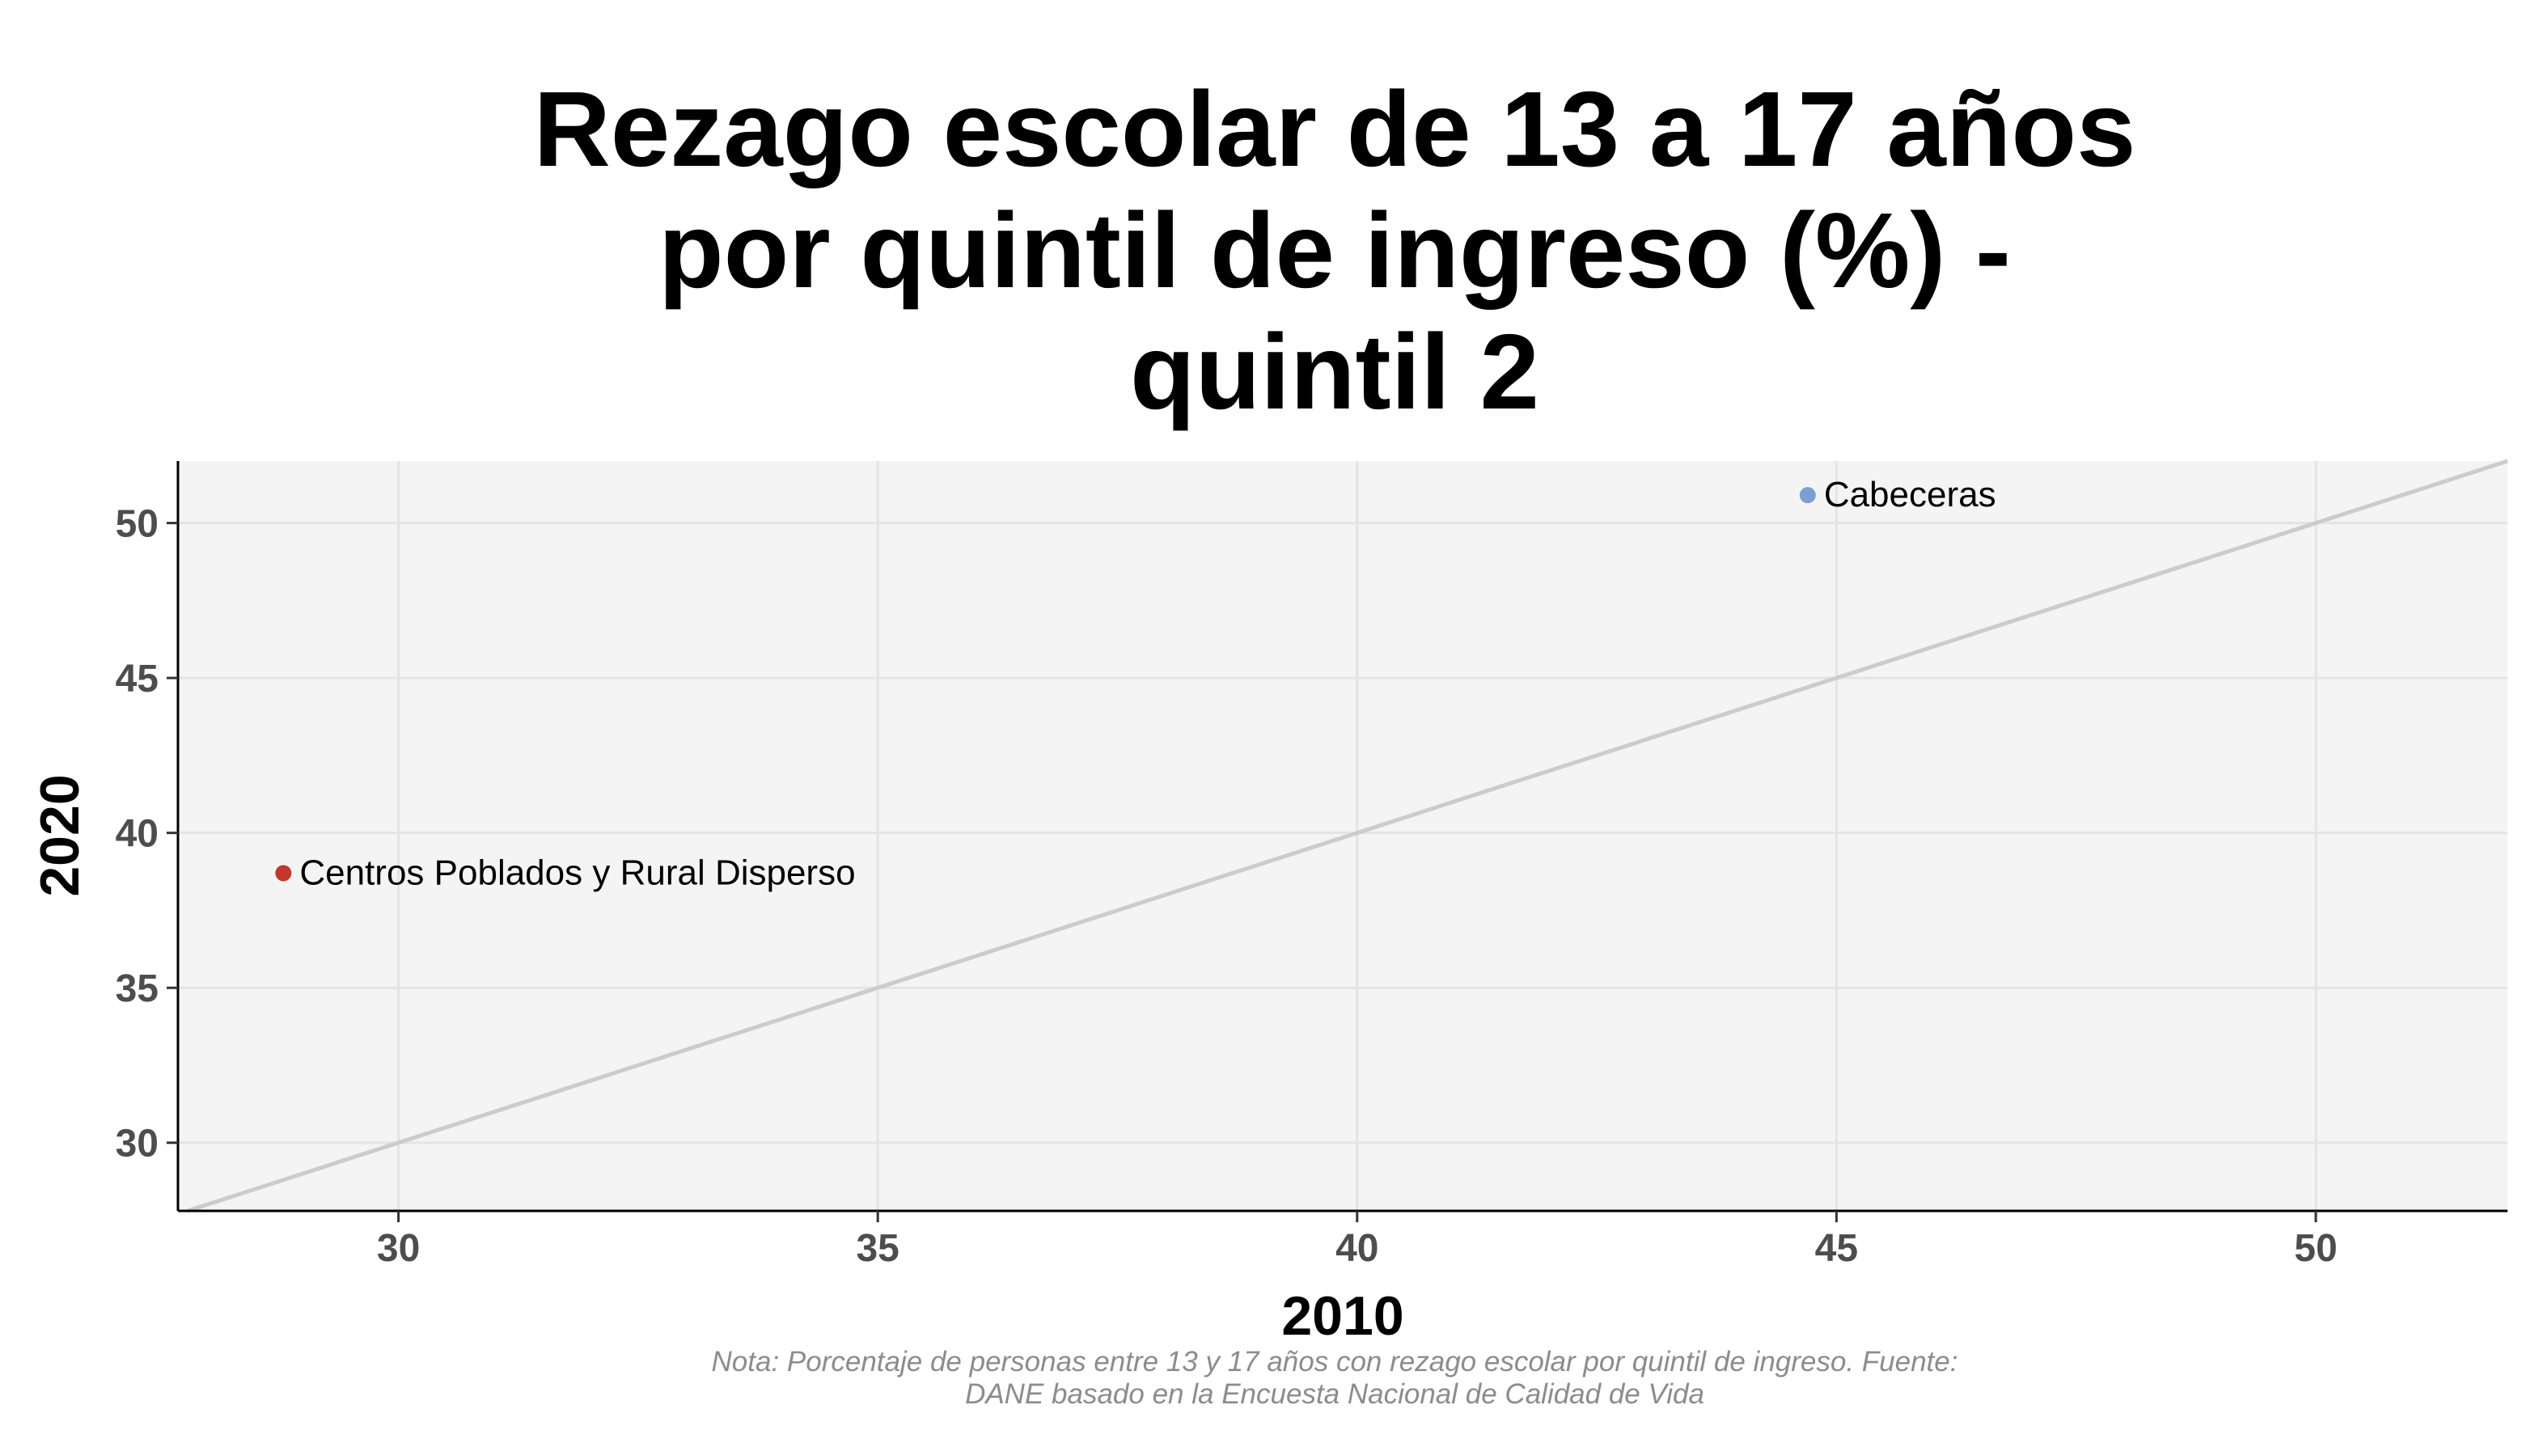  Describe the element at coordinates (137, 1144) in the screenshot. I see `y-tick-label: 30` at that location.